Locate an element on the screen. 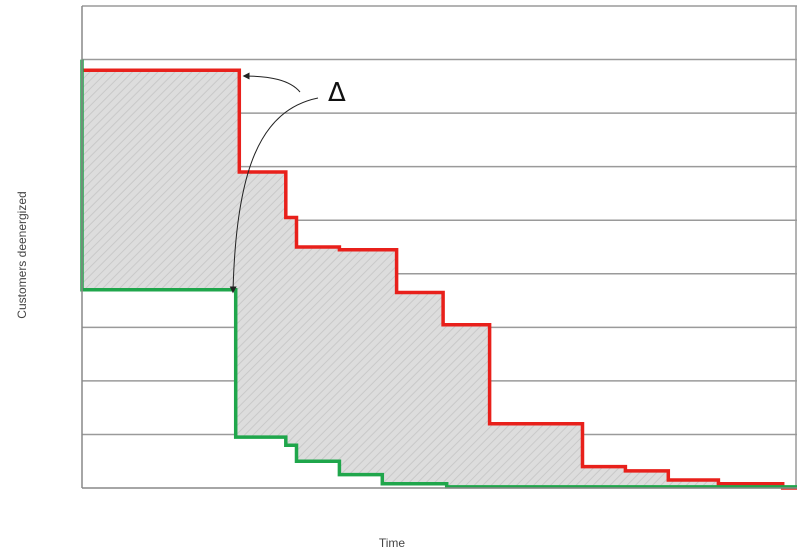 Image resolution: width=797 pixels, height=551 pixels. delta-annotation: Δ is located at coordinates (337, 93).